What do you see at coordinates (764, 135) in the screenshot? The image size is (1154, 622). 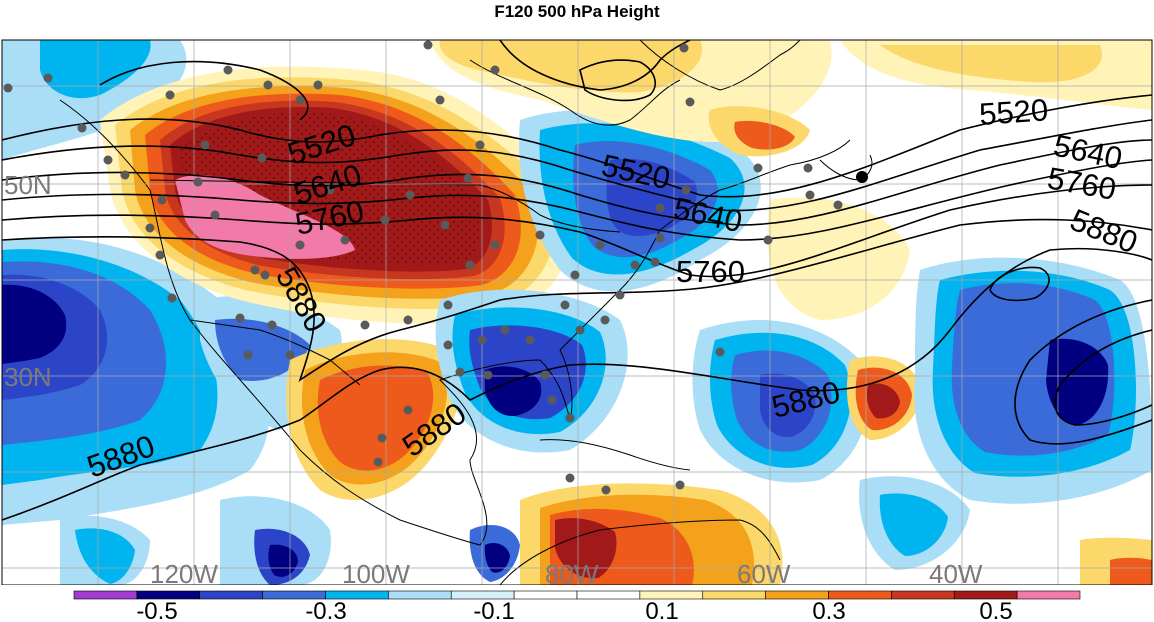 I see `pos-region-labrador-core` at bounding box center [764, 135].